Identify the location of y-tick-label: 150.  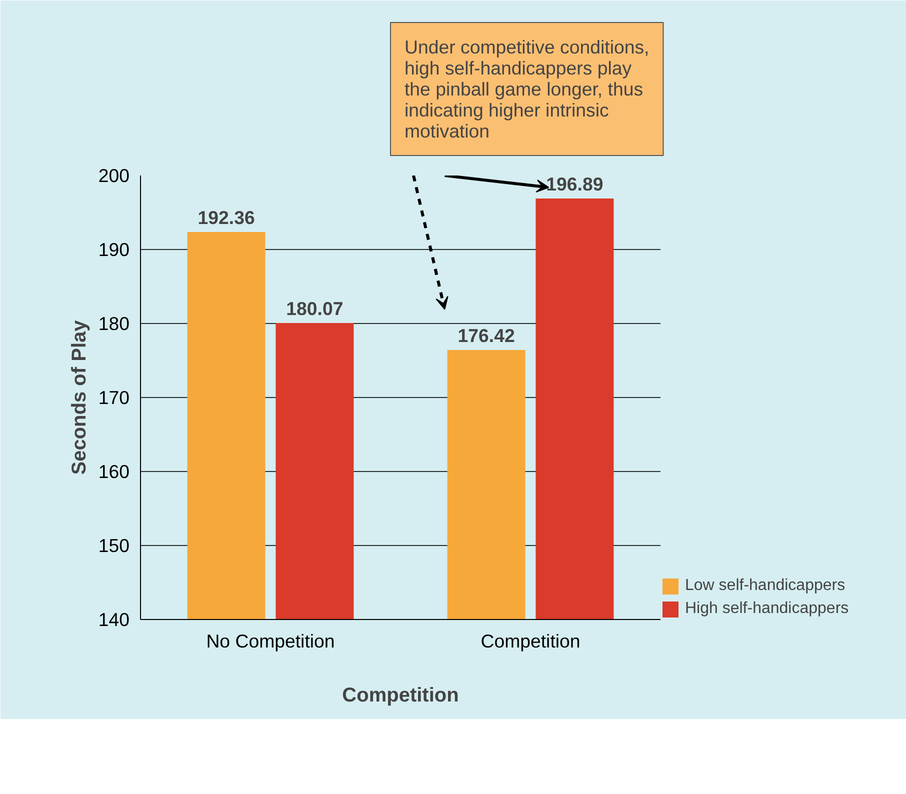
(114, 545).